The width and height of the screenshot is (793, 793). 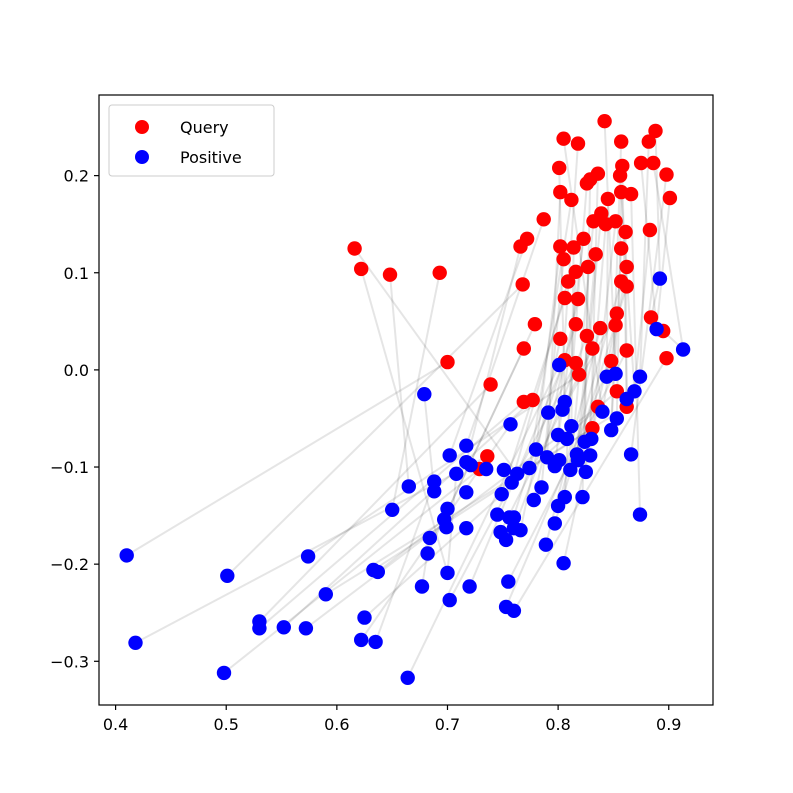 I want to click on legend-marker-positive, so click(x=142, y=157).